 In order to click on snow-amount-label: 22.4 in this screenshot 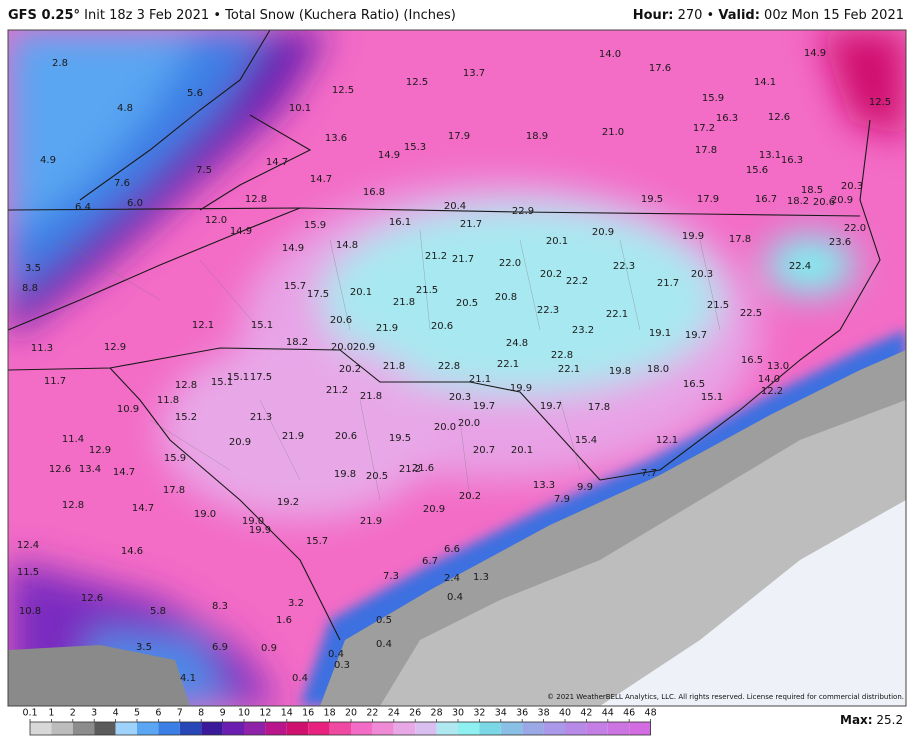, I will do `click(800, 266)`.